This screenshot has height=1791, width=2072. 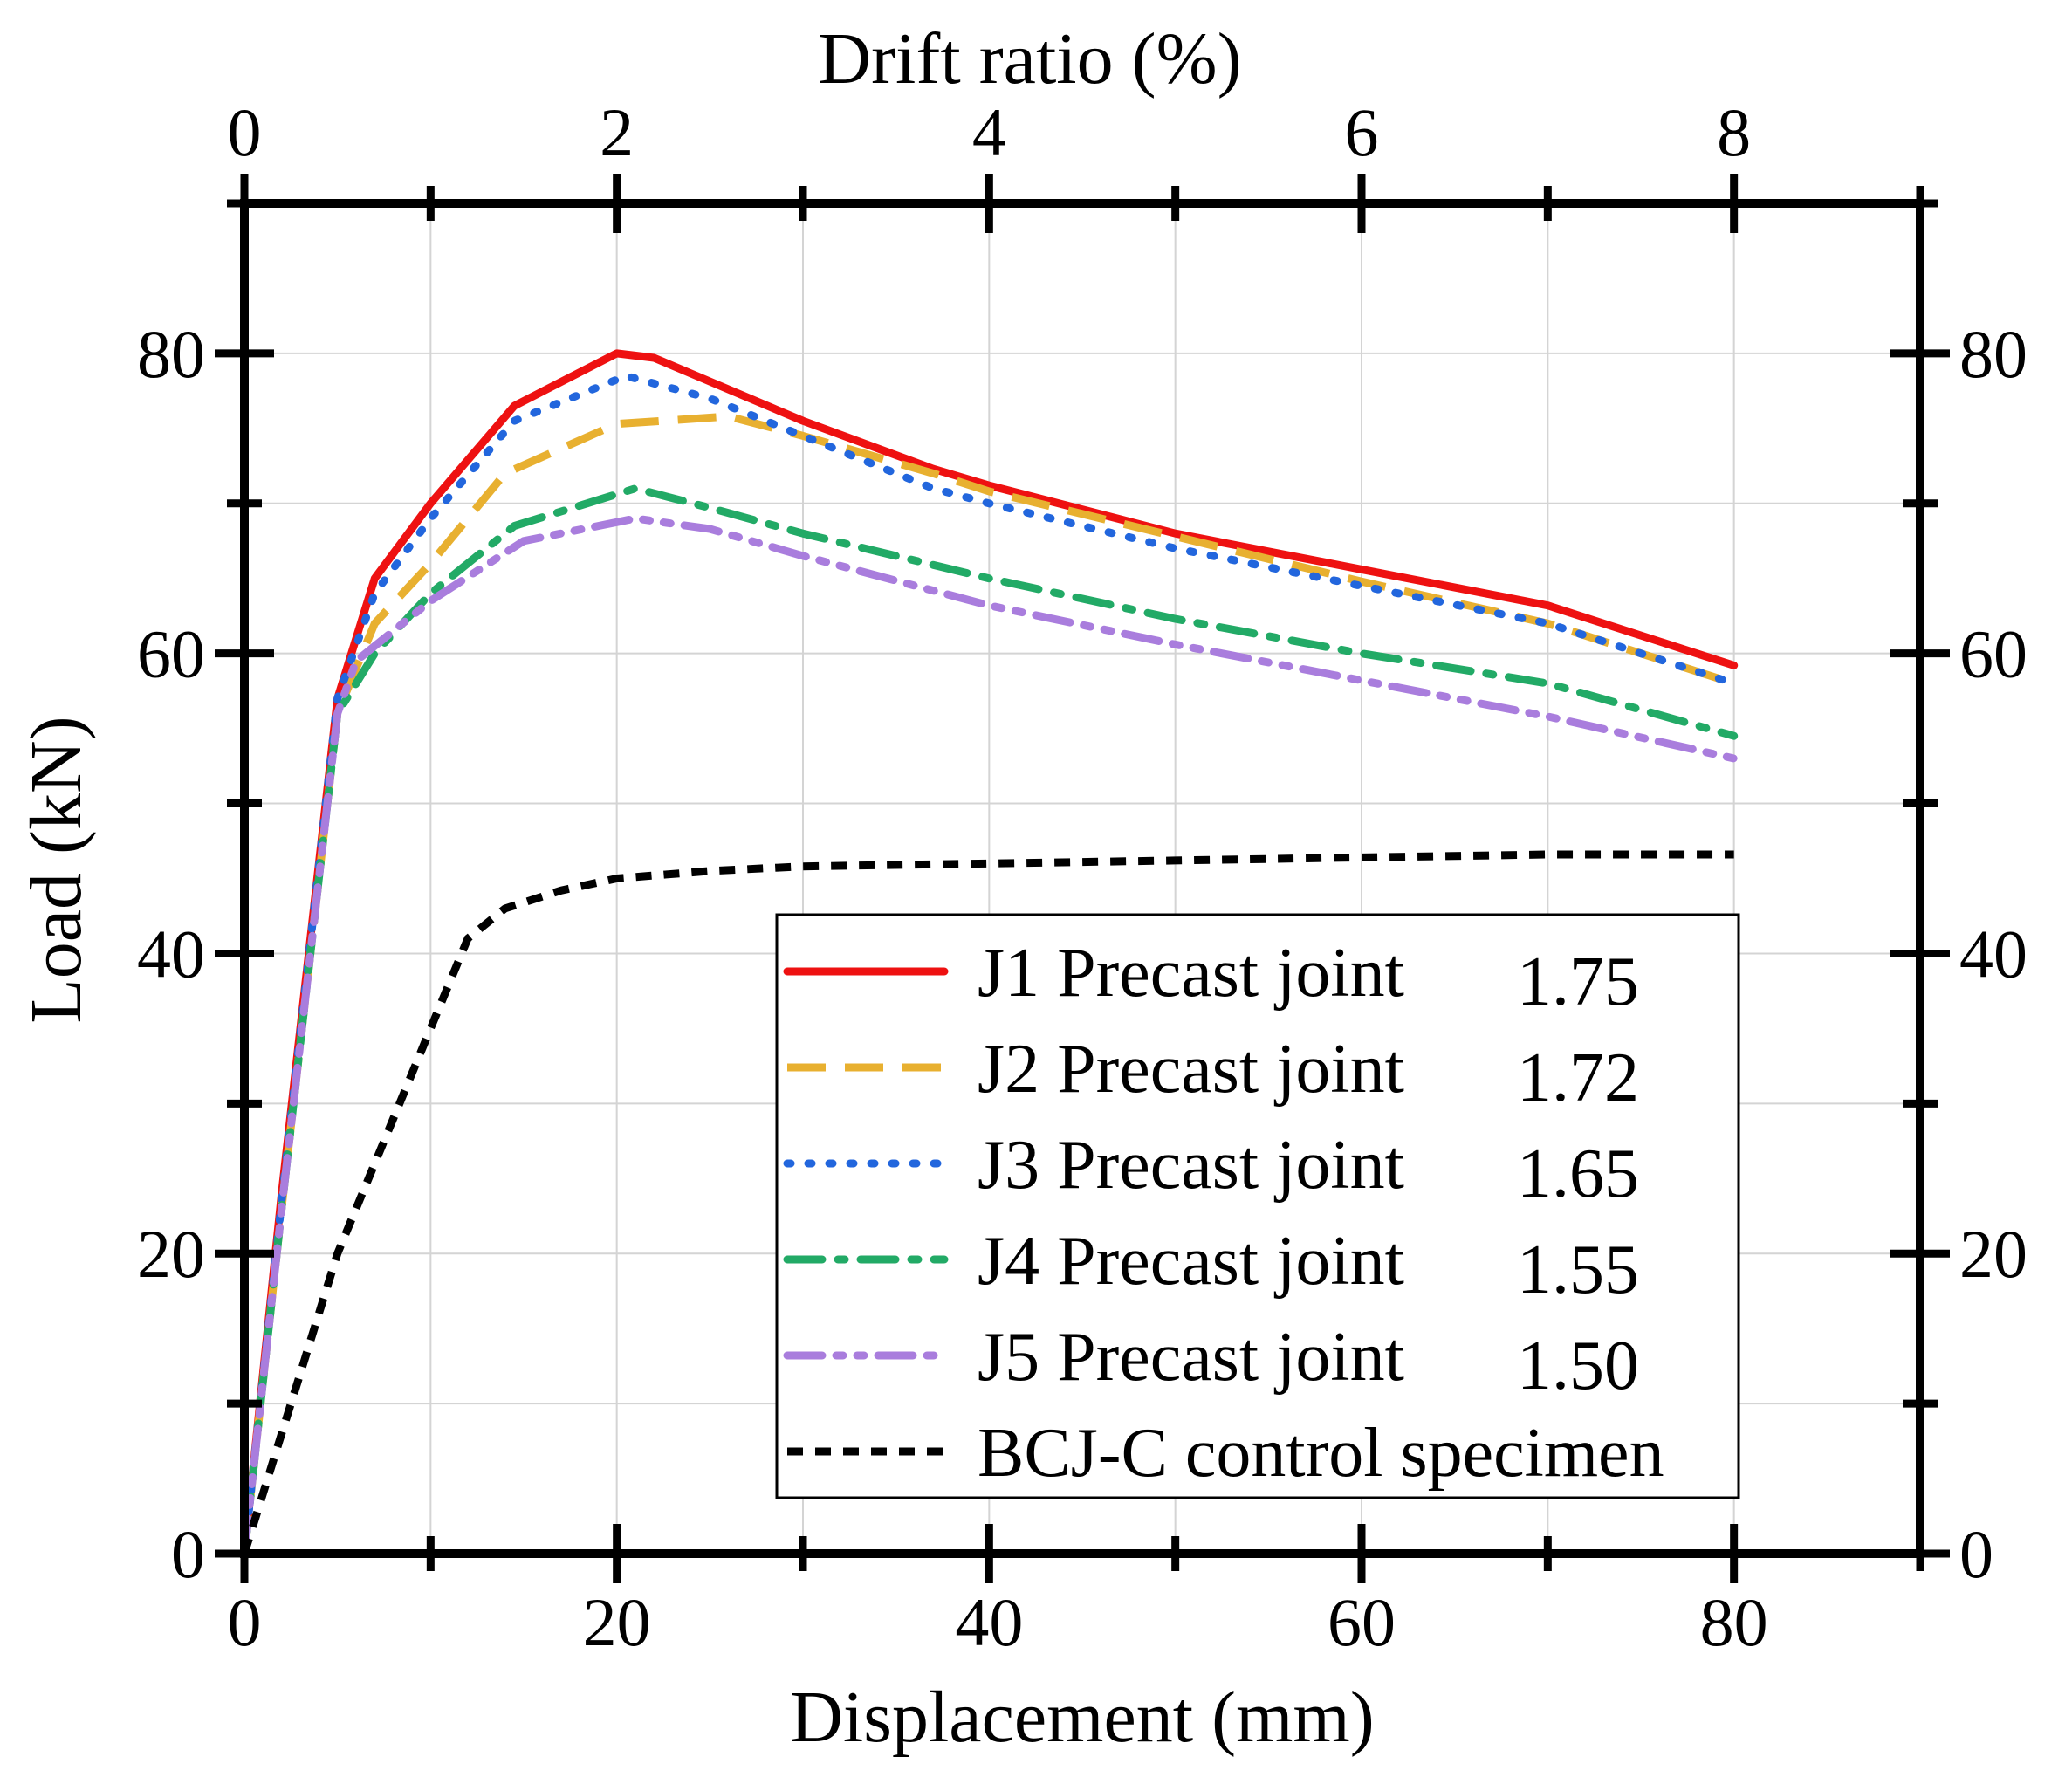 I want to click on legend-label-j1-precast-joint: J1 Precast joint, so click(x=1191, y=974).